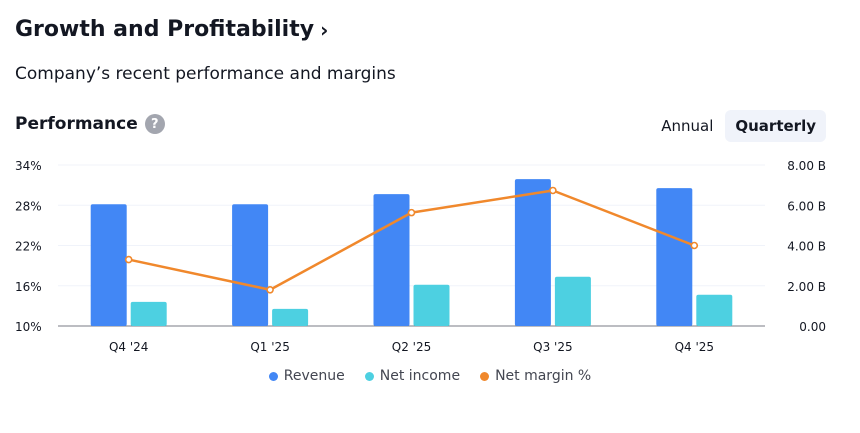 Image resolution: width=860 pixels, height=433 pixels. I want to click on left-axis-tick-label: 10%, so click(28, 327).